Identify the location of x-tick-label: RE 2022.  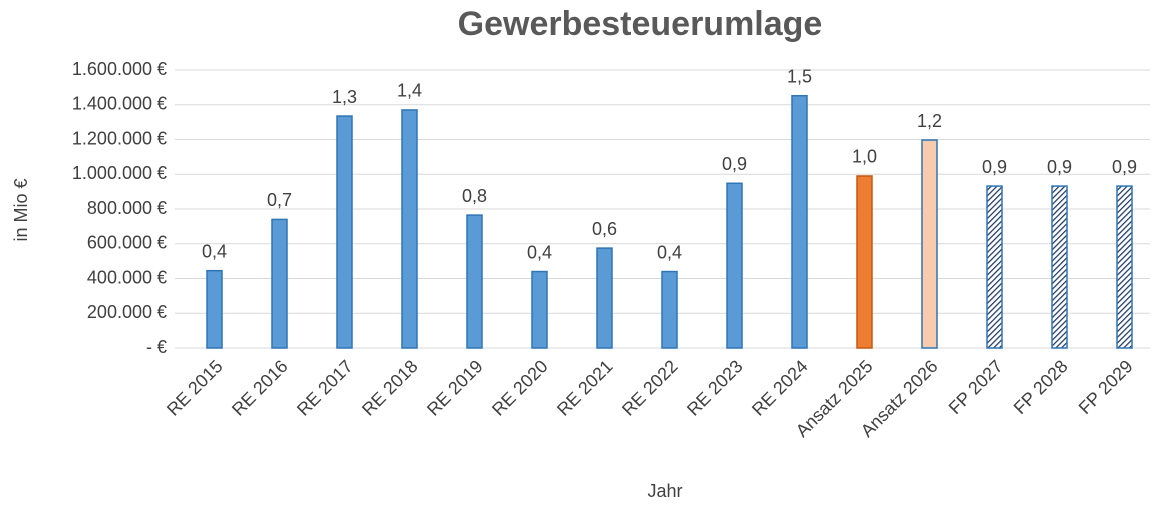
(650, 388).